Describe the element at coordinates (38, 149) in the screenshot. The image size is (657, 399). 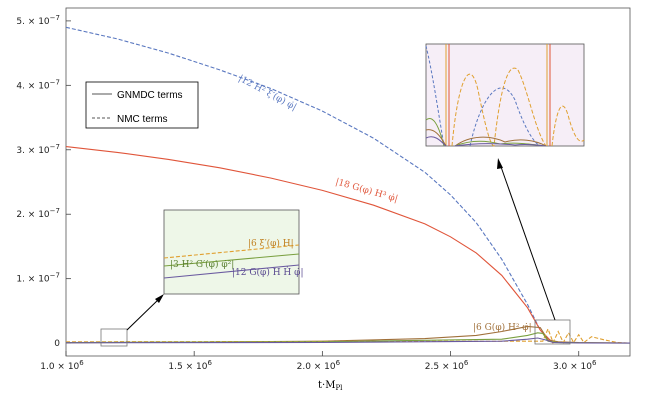
I see `y-tick-label-3: 3. × 10−7` at that location.